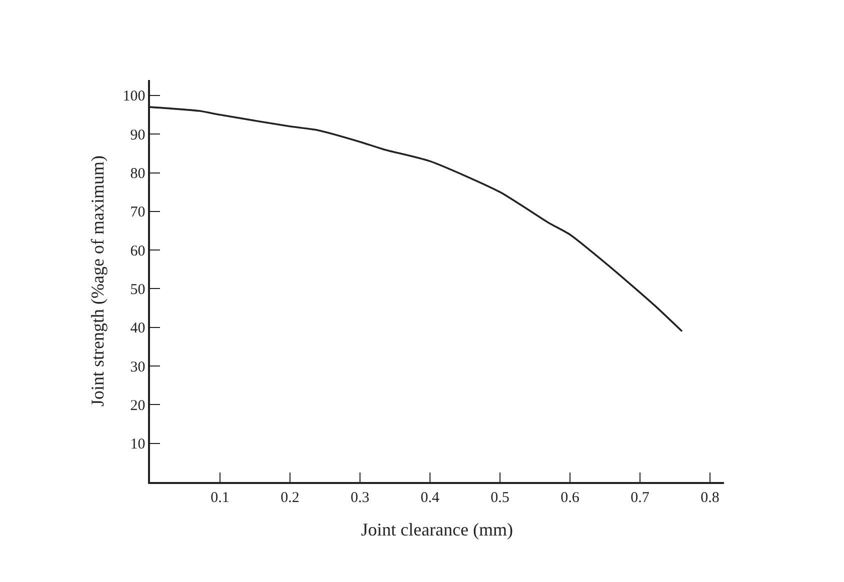  I want to click on y-tick-label: 30, so click(138, 367).